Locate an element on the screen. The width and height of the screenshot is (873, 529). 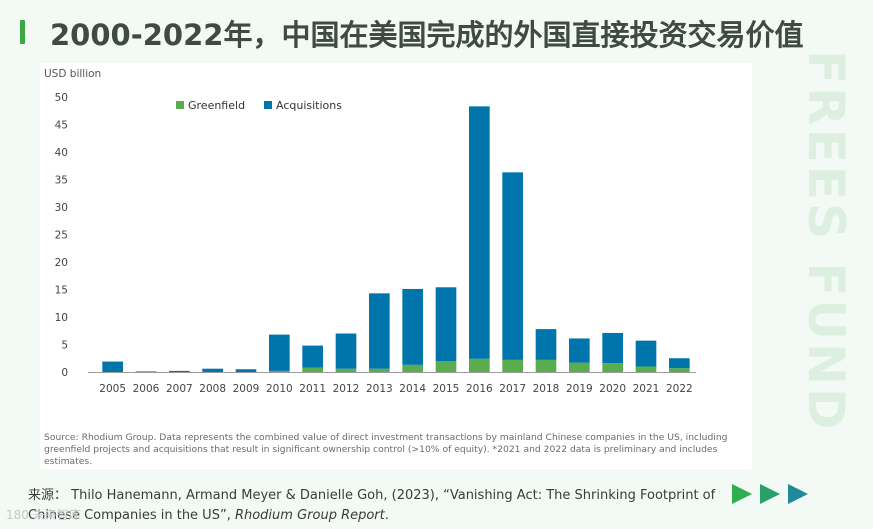
title-accent-bar is located at coordinates (22, 32).